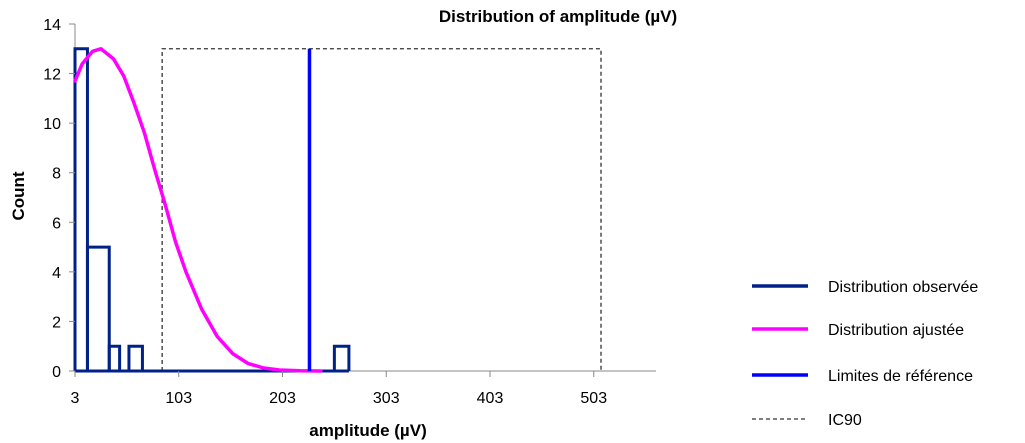 Image resolution: width=1025 pixels, height=443 pixels. Describe the element at coordinates (18, 195) in the screenshot. I see `y-axis-label: Count` at that location.